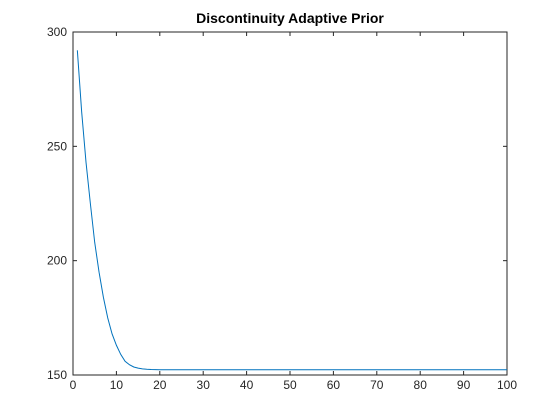  Describe the element at coordinates (57, 146) in the screenshot. I see `y-tick-label: 250` at that location.